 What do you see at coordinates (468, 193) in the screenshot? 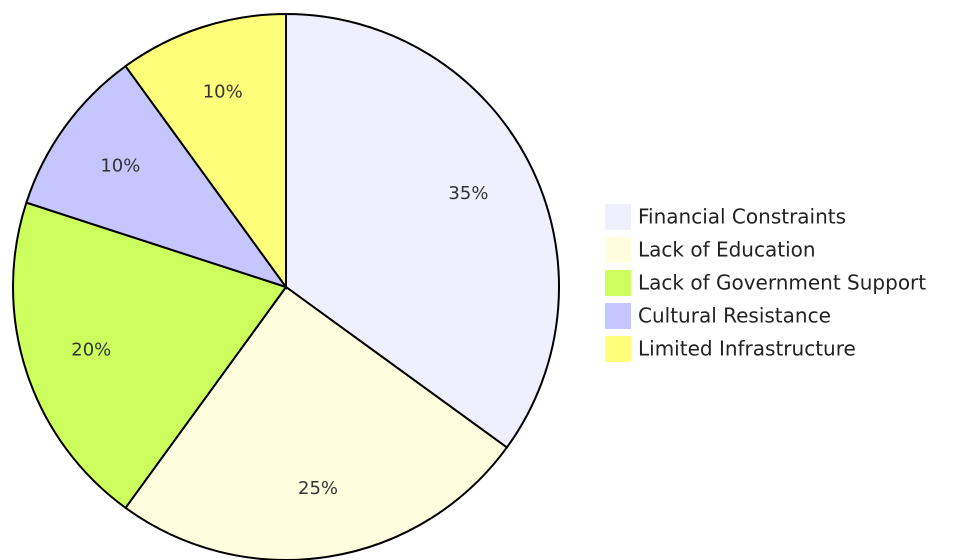
I see `slice-label: 35%` at bounding box center [468, 193].